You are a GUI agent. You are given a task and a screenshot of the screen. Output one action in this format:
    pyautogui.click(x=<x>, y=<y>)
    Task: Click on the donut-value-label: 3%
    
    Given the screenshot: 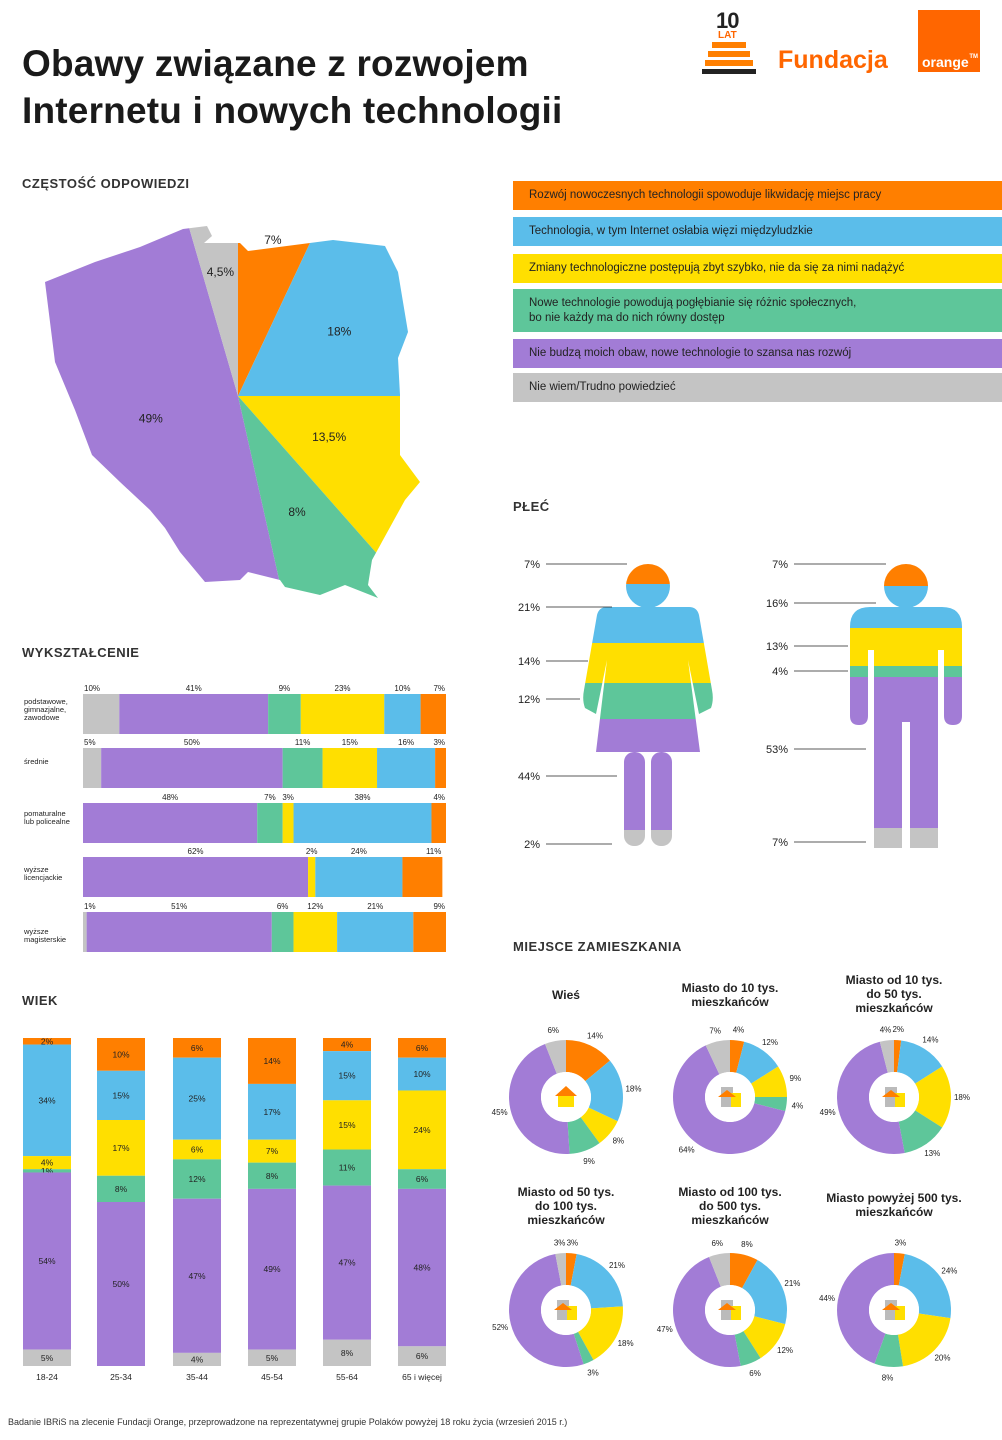 What is the action you would take?
    pyautogui.click(x=573, y=1242)
    